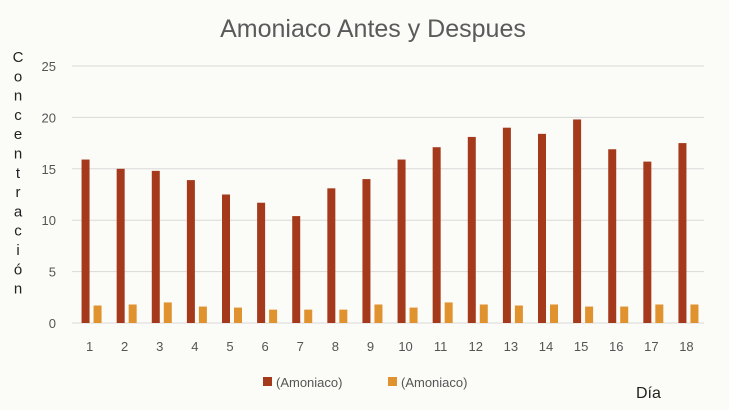  I want to click on y-axis-label-letter: e, so click(18, 134).